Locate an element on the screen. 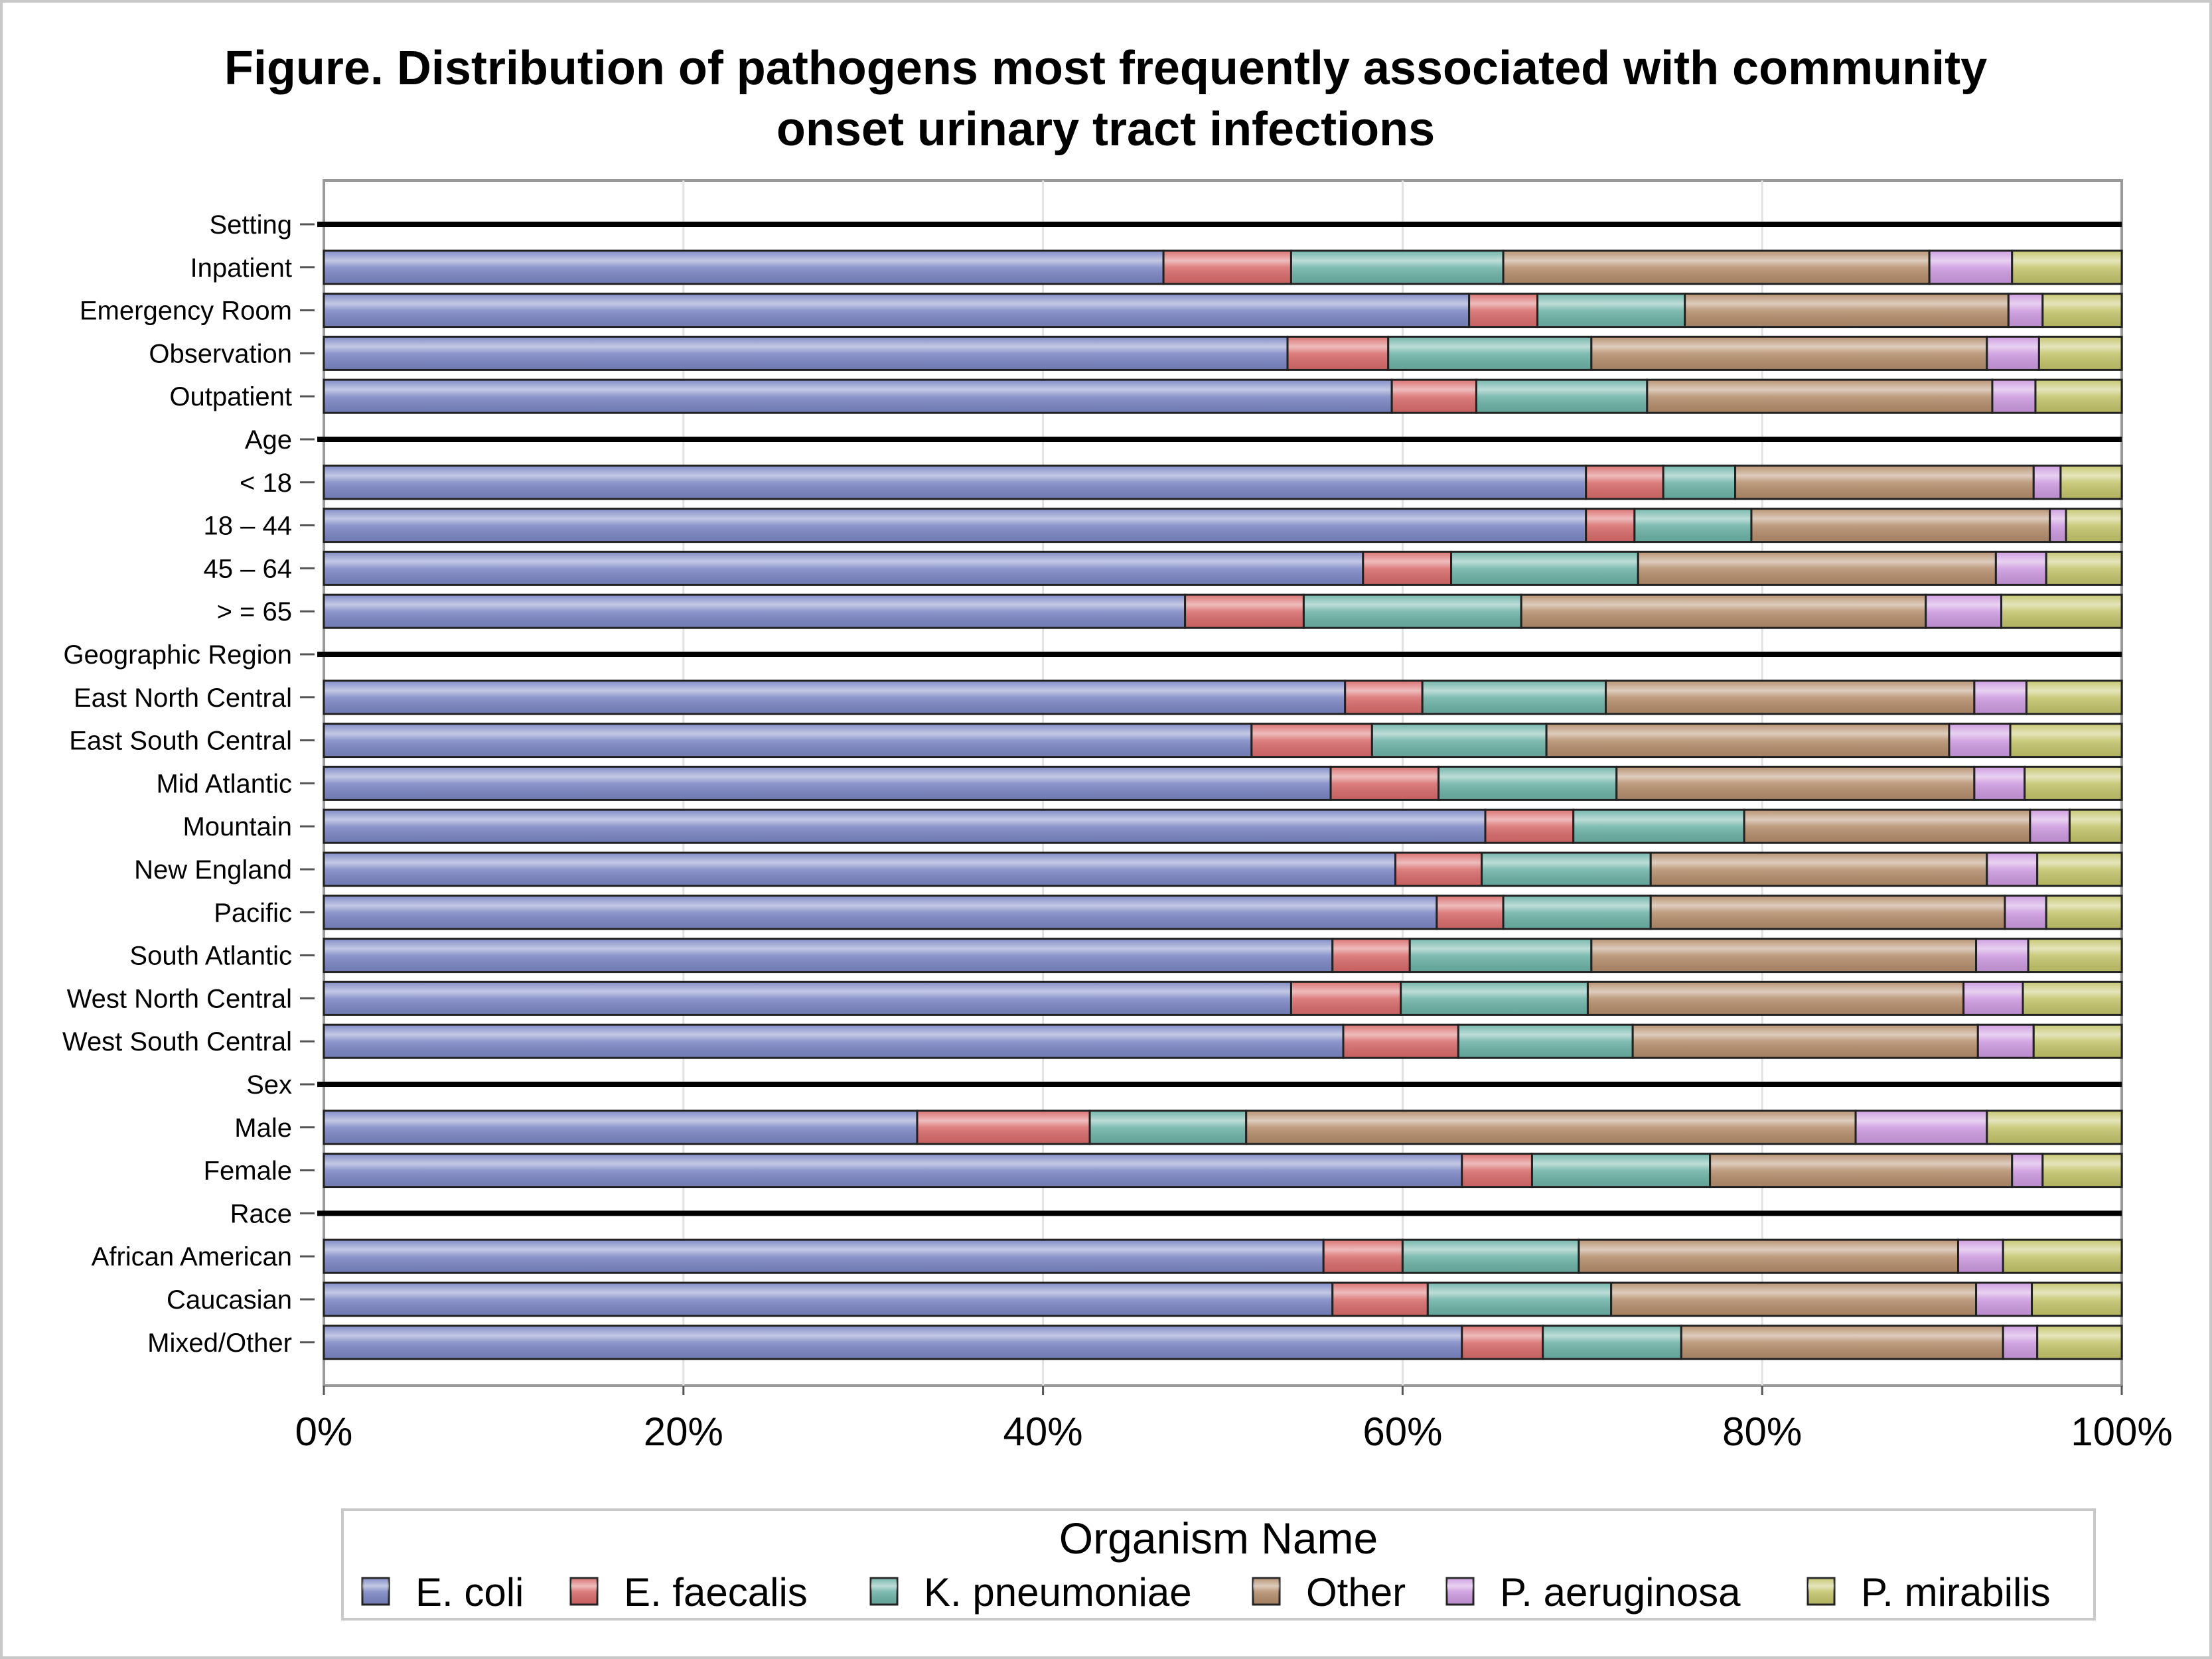 The image size is (2212, 1659). y-tick-label: Setting is located at coordinates (251, 225).